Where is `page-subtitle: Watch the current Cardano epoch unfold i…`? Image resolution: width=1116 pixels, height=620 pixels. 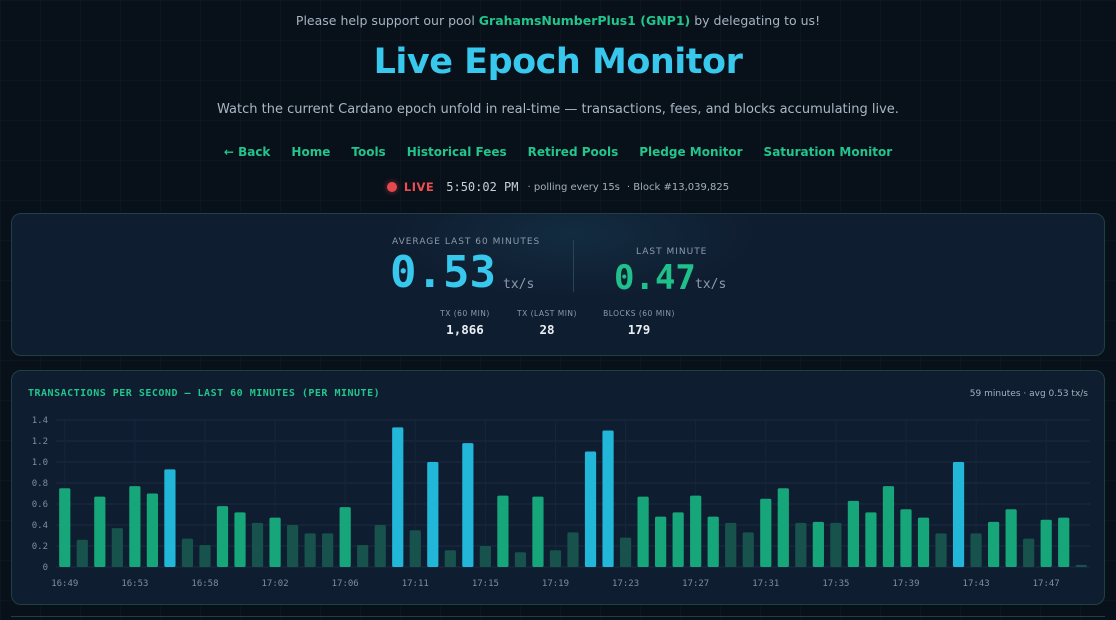
page-subtitle: Watch the current Cardano epoch unfold i… is located at coordinates (558, 109).